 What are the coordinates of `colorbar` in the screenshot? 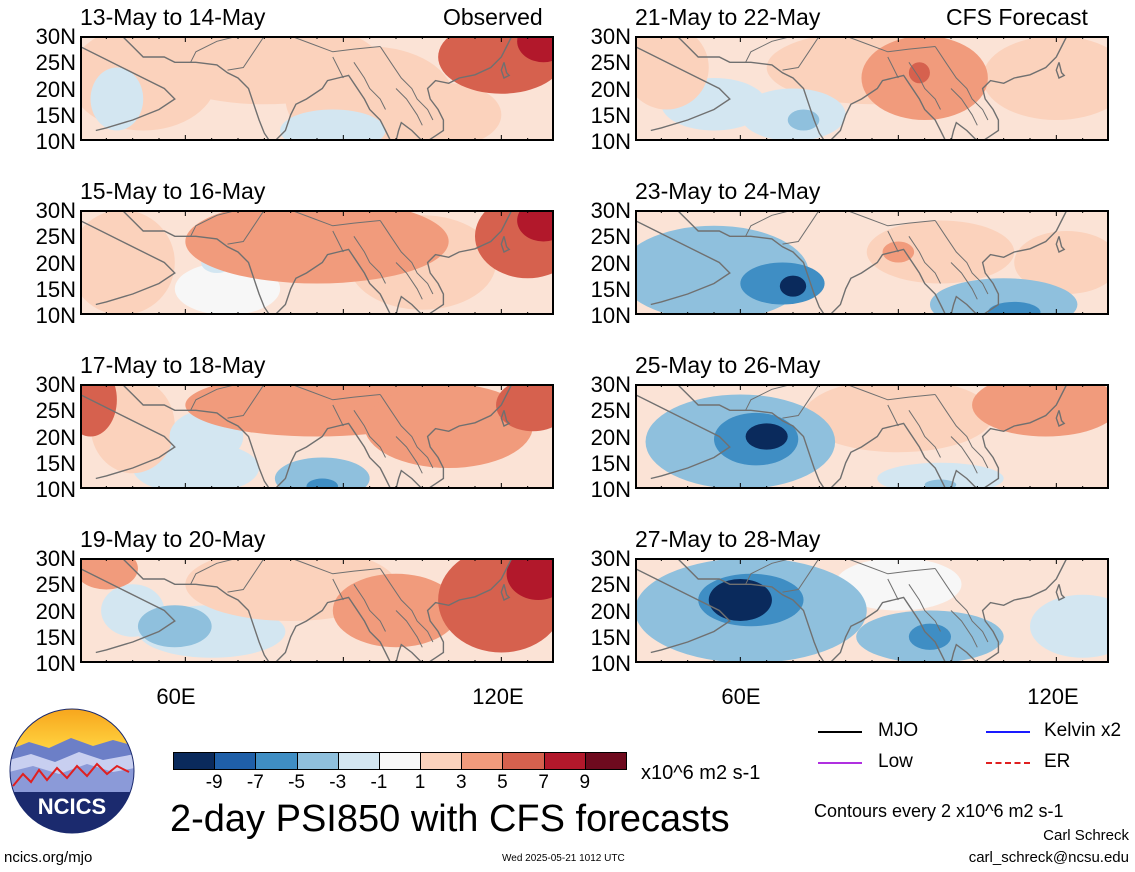 It's located at (400, 761).